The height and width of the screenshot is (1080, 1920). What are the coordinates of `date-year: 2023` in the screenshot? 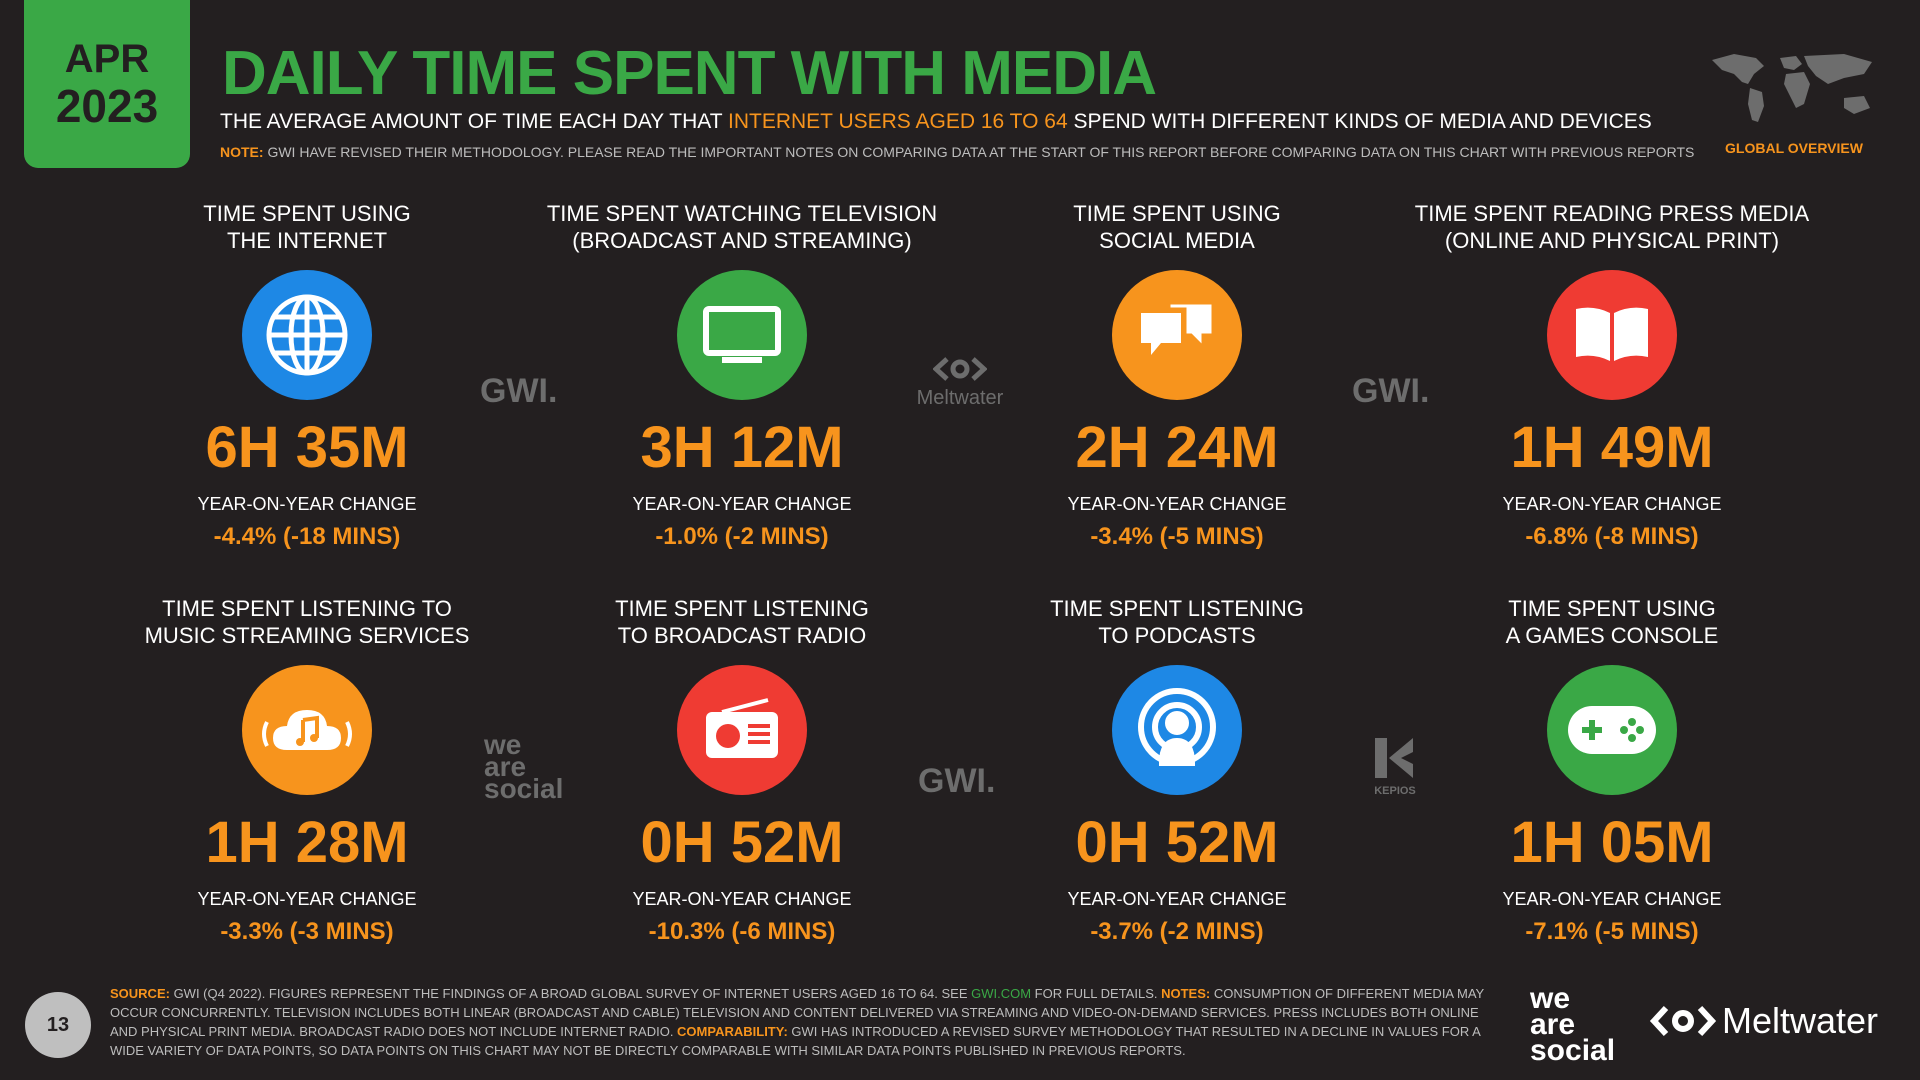 It's located at (107, 106).